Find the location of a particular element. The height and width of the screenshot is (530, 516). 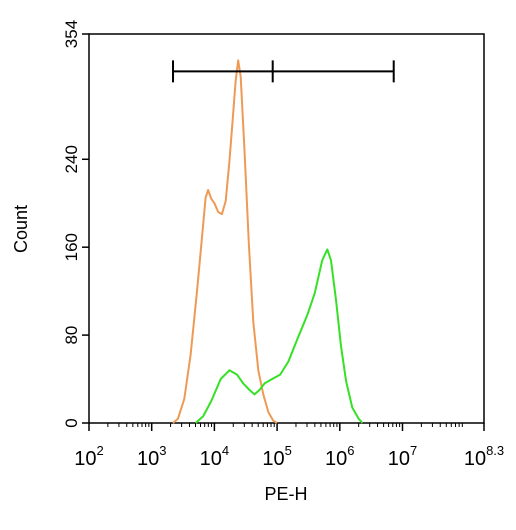

x-tick-text: 10⁶ is located at coordinates (339, 456).